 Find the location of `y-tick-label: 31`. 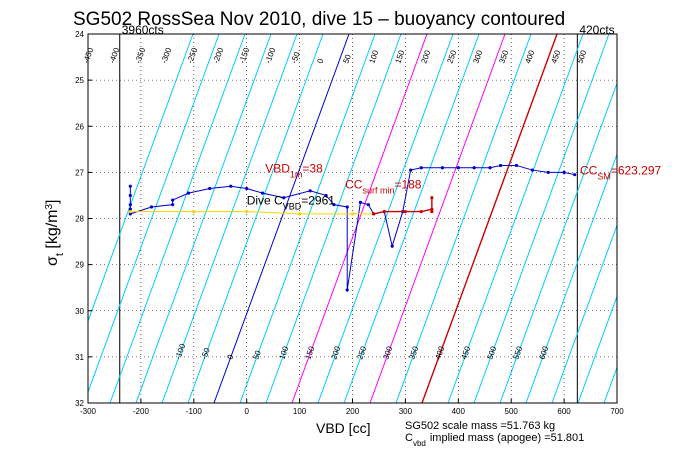

y-tick-label: 31 is located at coordinates (79, 357).